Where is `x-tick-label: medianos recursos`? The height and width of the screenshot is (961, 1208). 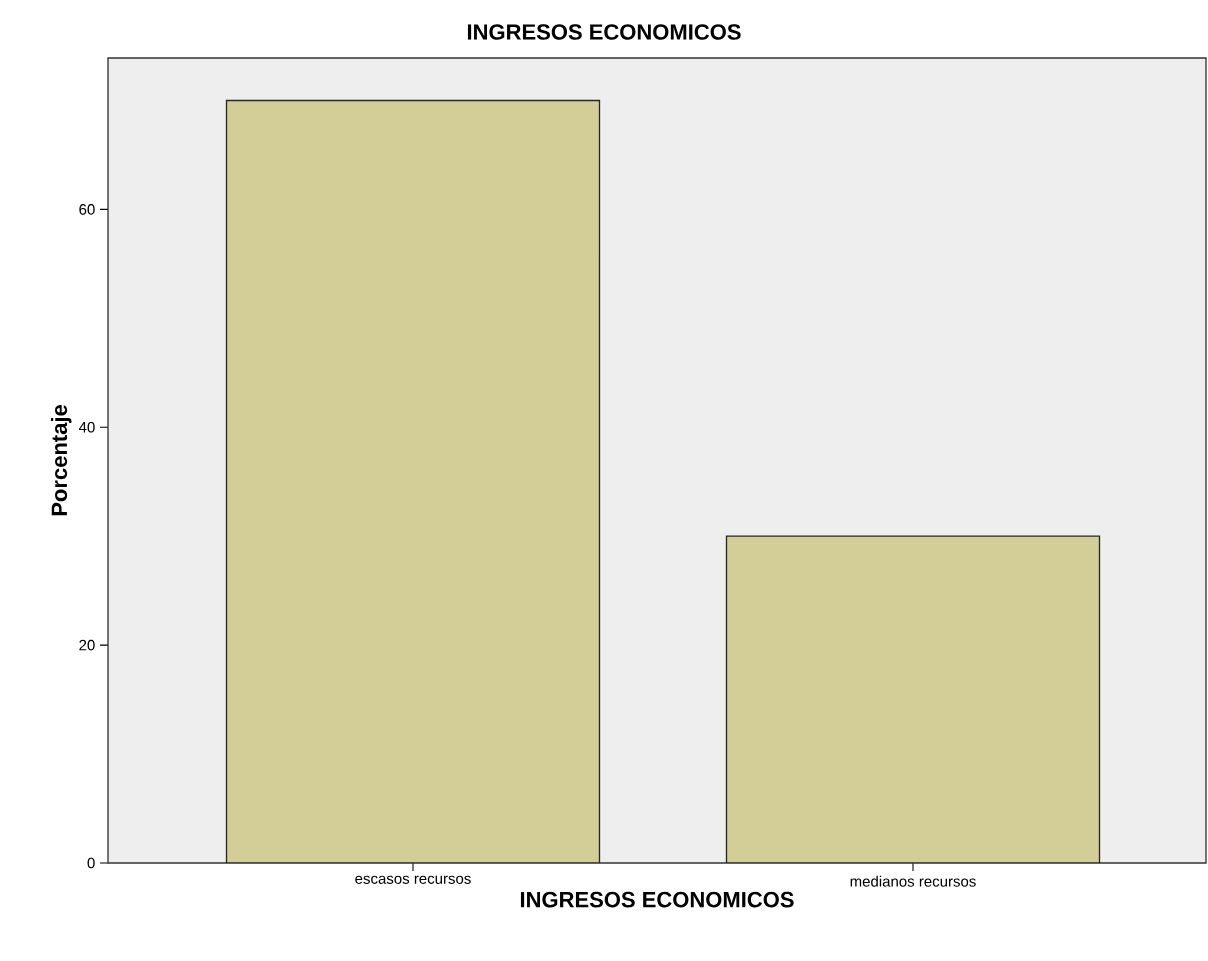
x-tick-label: medianos recursos is located at coordinates (913, 881).